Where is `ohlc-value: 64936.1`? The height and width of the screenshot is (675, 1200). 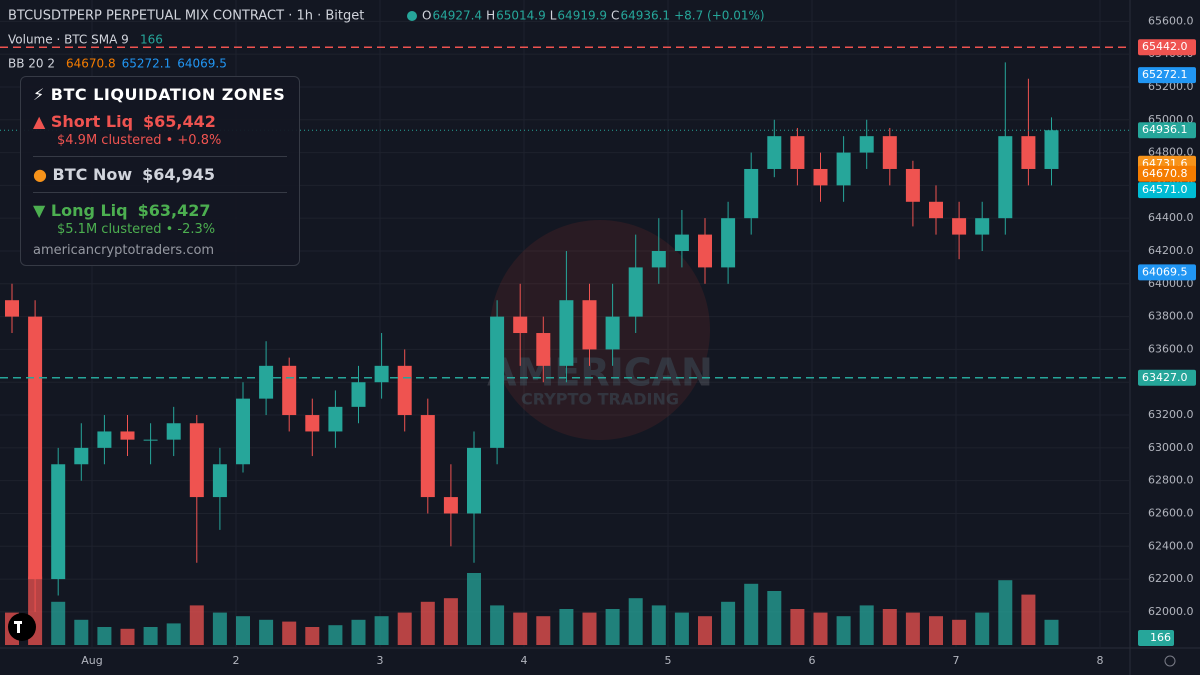
ohlc-value: 64936.1 is located at coordinates (645, 16).